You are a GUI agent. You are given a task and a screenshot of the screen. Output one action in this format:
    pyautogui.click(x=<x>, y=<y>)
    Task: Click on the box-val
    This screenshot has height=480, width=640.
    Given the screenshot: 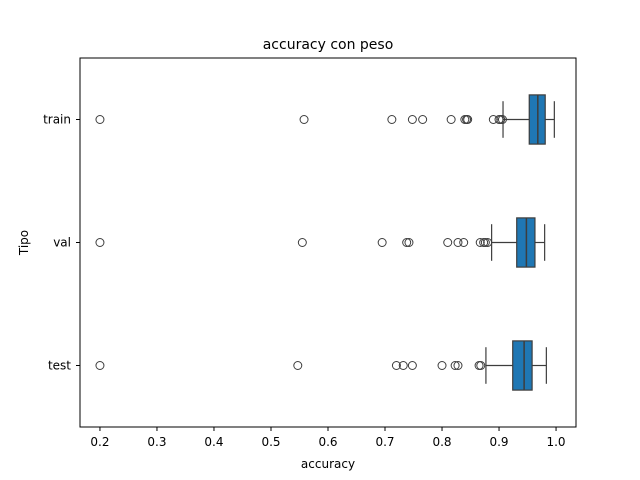 What is the action you would take?
    pyautogui.click(x=320, y=242)
    